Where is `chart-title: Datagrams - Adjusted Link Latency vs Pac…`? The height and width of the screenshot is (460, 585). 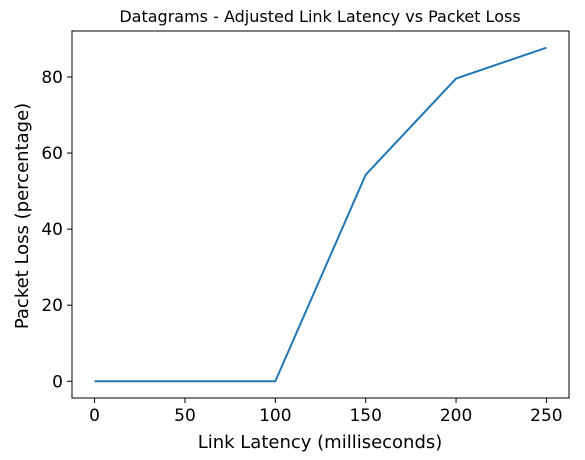
chart-title: Datagrams - Adjusted Link Latency vs Pac… is located at coordinates (319, 16).